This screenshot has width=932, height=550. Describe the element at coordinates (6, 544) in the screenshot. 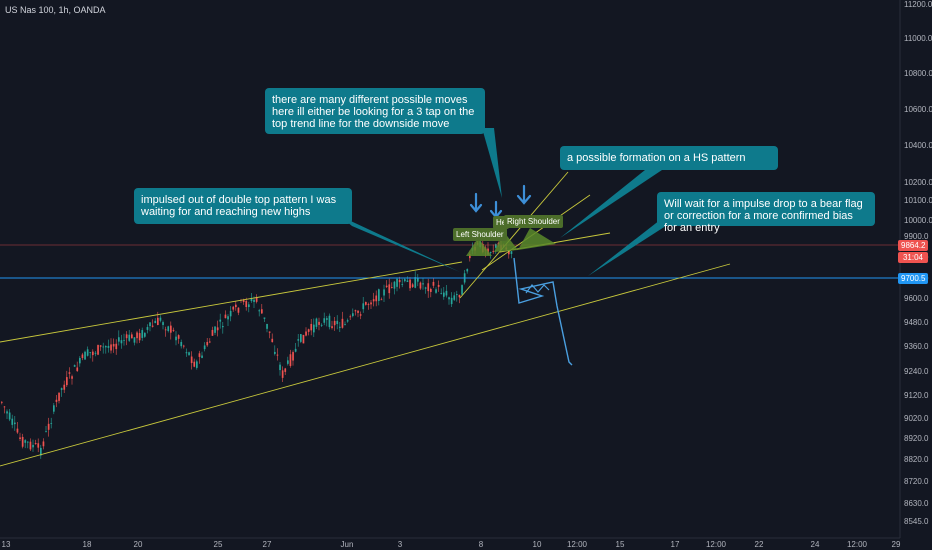

I see `time-tick-label: 13` at that location.